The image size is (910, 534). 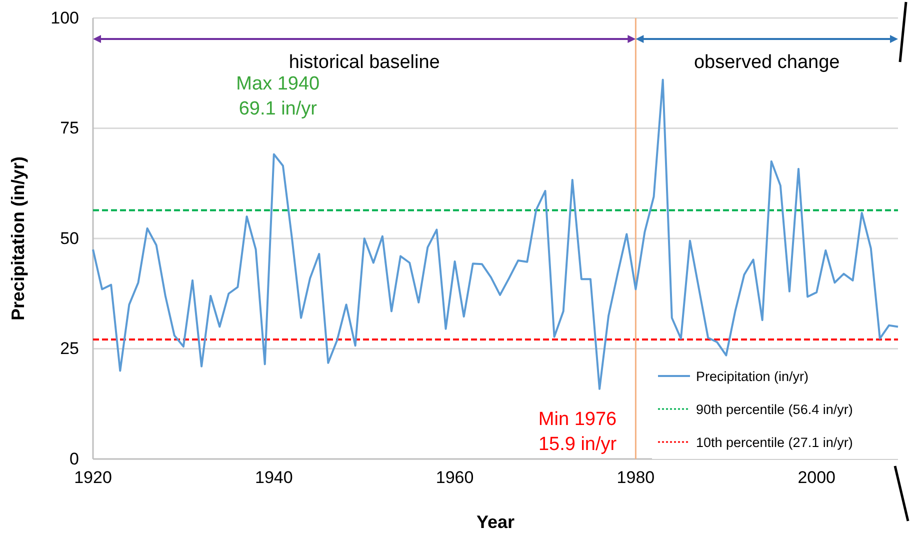 I want to click on annotation: Min 1976 15.9 in/yr, so click(x=578, y=431).